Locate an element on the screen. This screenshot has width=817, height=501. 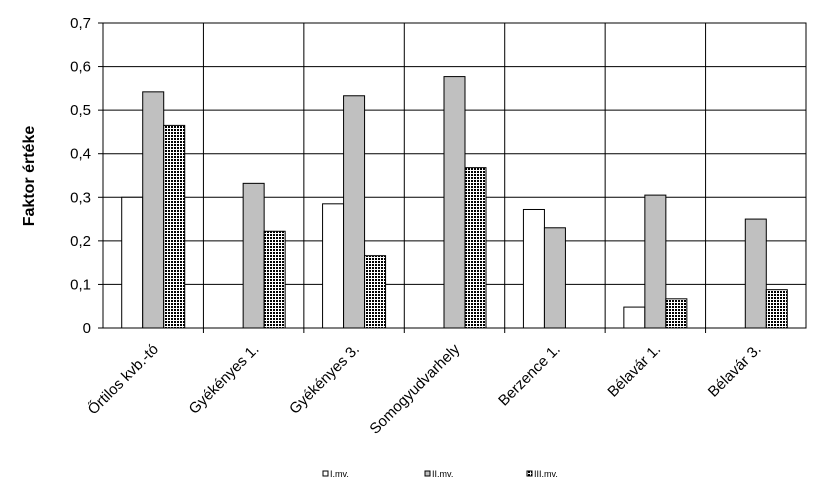
y-tick-label: 0,3 is located at coordinates (80, 197).